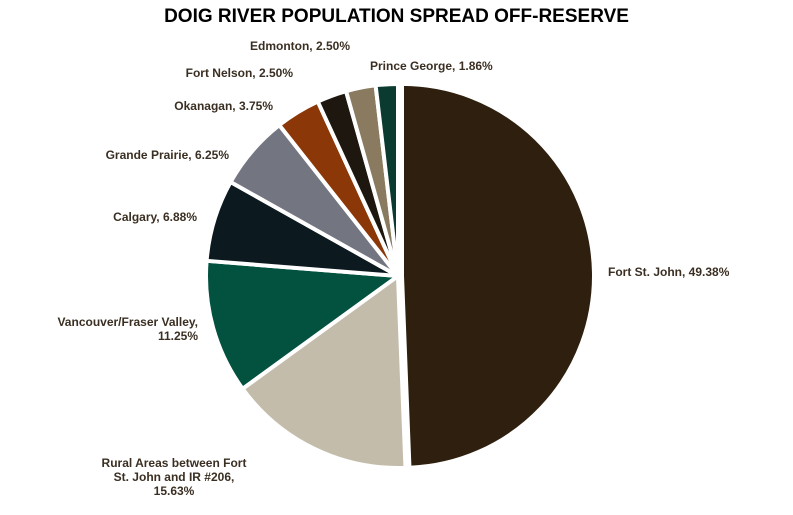 This screenshot has width=793, height=515. What do you see at coordinates (155, 217) in the screenshot?
I see `slice-label: Calgary, 6.88%` at bounding box center [155, 217].